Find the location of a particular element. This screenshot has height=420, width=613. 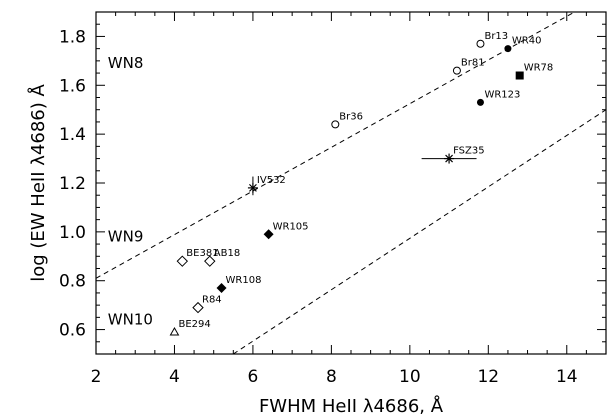

x-tick-label: 12 is located at coordinates (488, 377).